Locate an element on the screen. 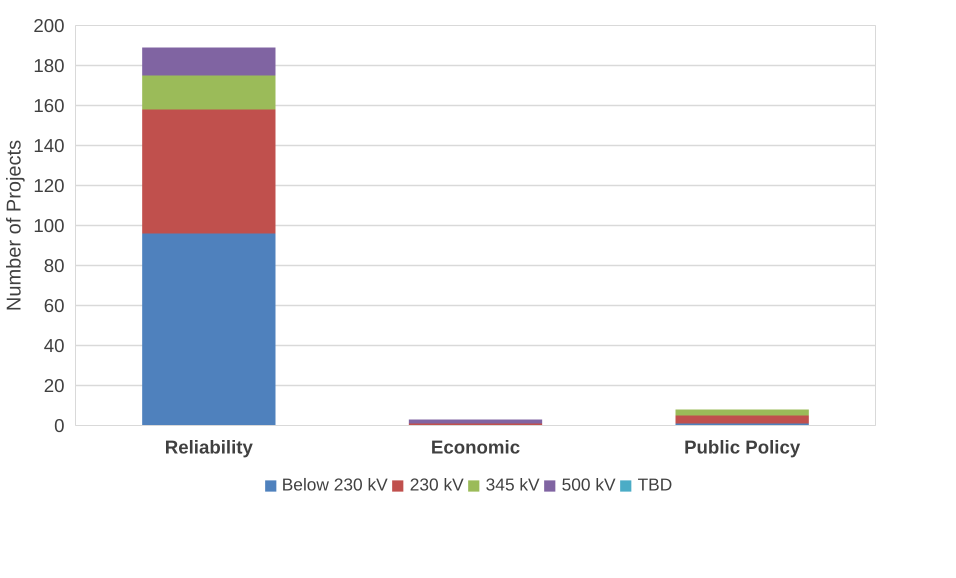 This screenshot has width=956, height=578. x-tick-label: Public Policy is located at coordinates (742, 447).